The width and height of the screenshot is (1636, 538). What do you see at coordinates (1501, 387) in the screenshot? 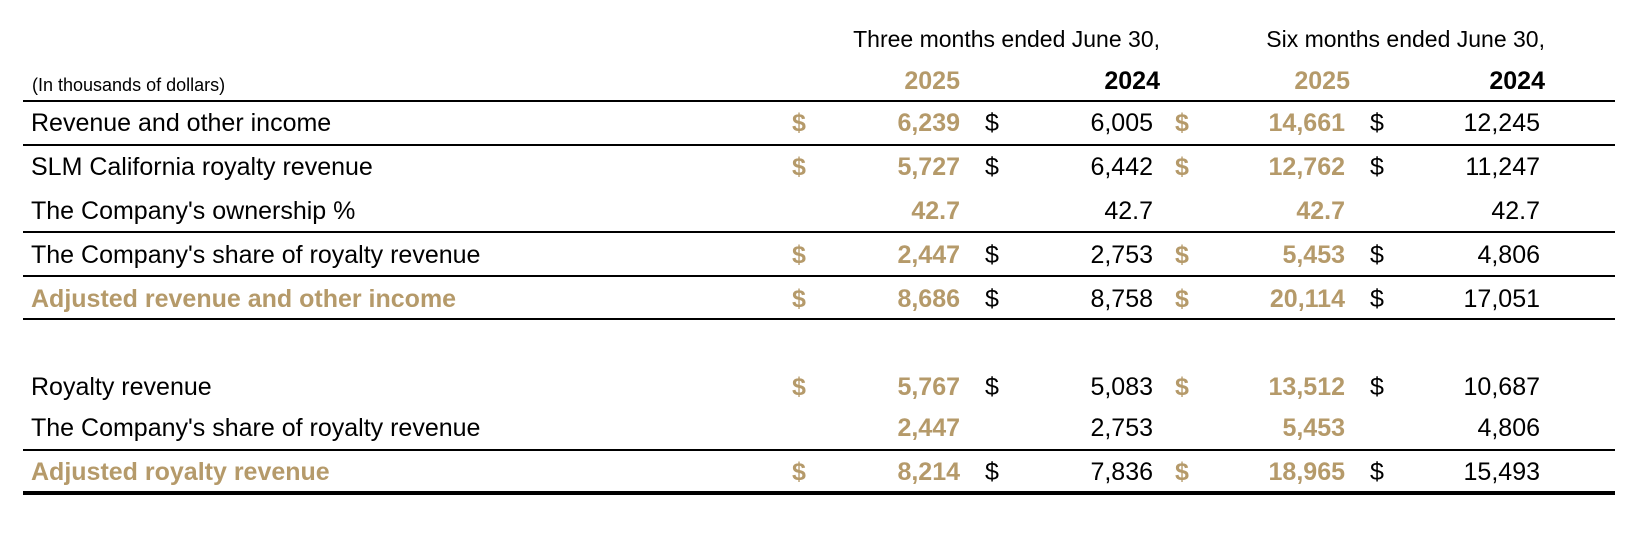
I see `row-value: 10,687` at bounding box center [1501, 387].